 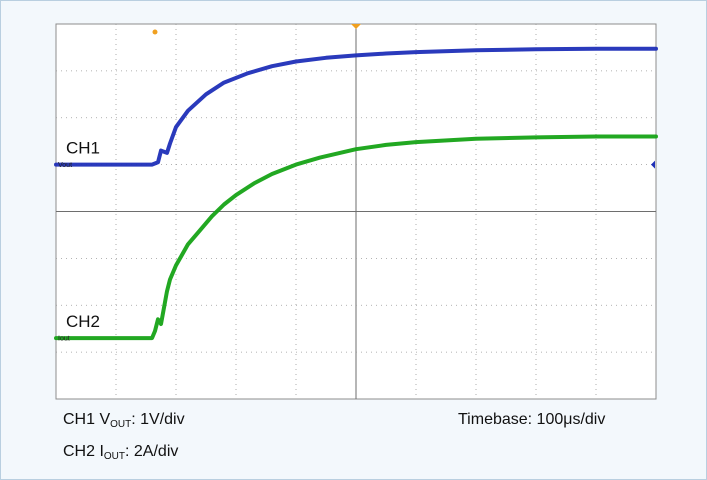 I want to click on ch2-caption-prefix: CH2 I, so click(x=83, y=451).